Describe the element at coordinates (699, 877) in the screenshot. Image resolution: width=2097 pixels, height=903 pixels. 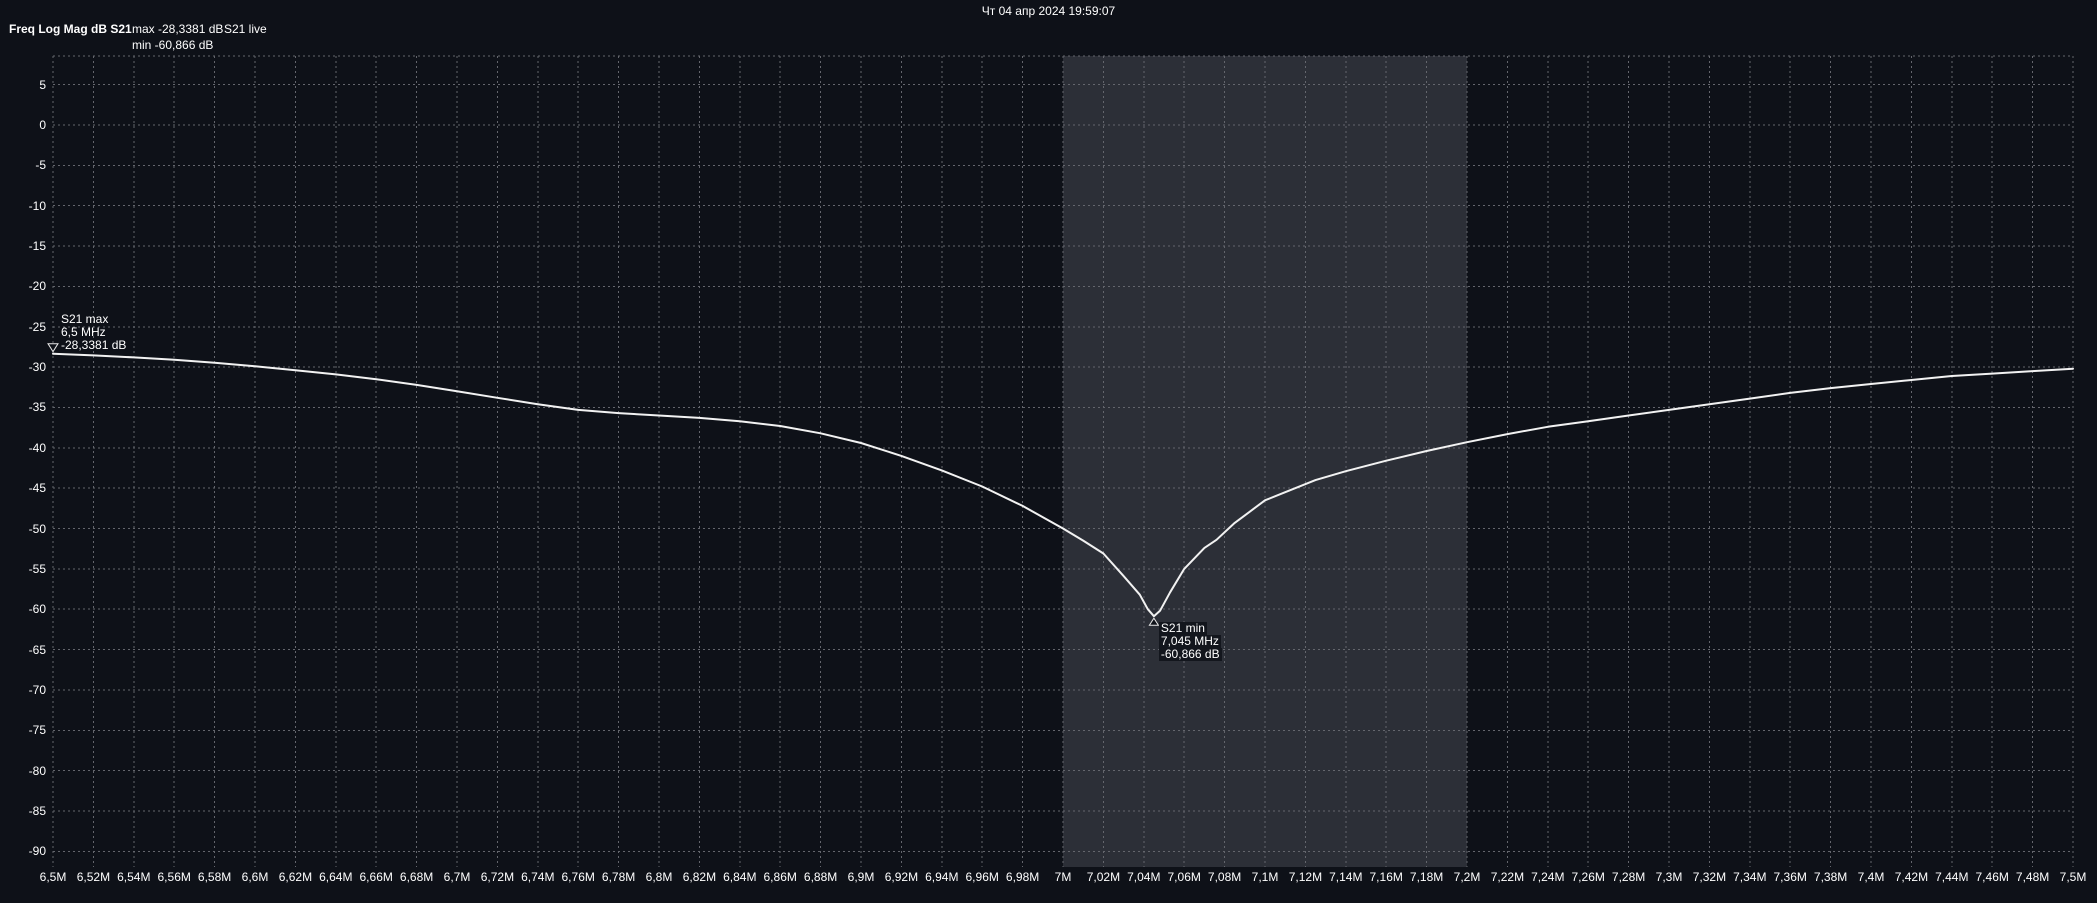
I see `x-tick-label: 6,82M` at that location.